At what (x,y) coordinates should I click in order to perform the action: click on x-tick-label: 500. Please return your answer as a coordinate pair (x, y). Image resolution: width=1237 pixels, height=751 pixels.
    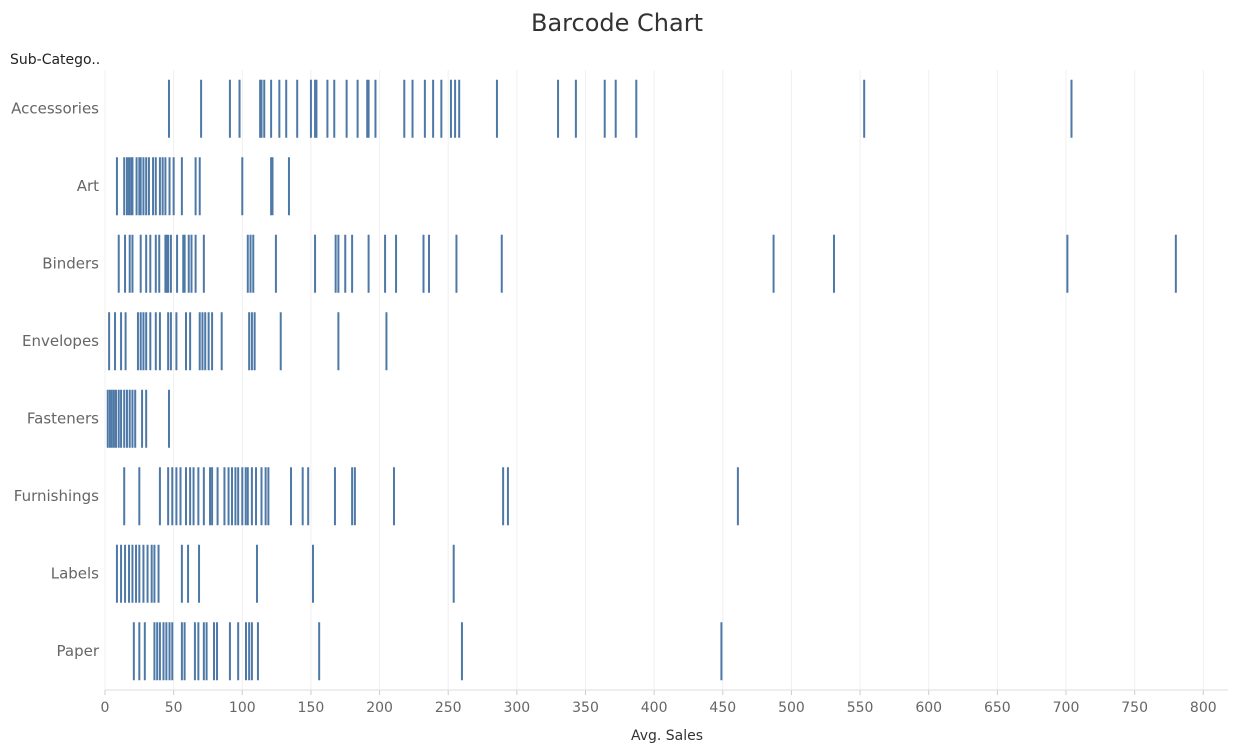
    Looking at the image, I should click on (791, 708).